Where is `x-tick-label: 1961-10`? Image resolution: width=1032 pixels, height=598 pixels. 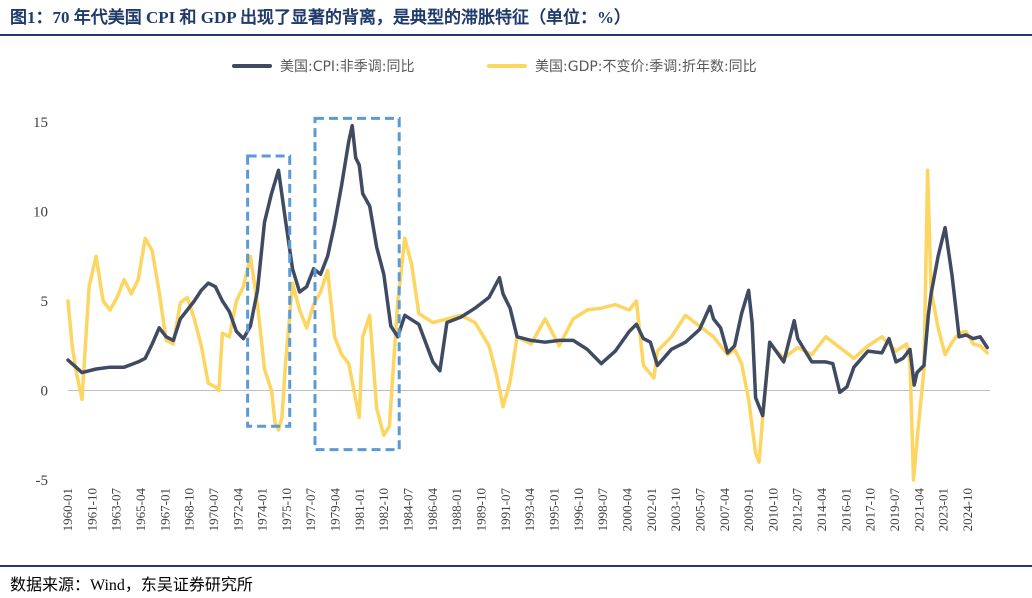
x-tick-label: 1961-10 is located at coordinates (91, 509).